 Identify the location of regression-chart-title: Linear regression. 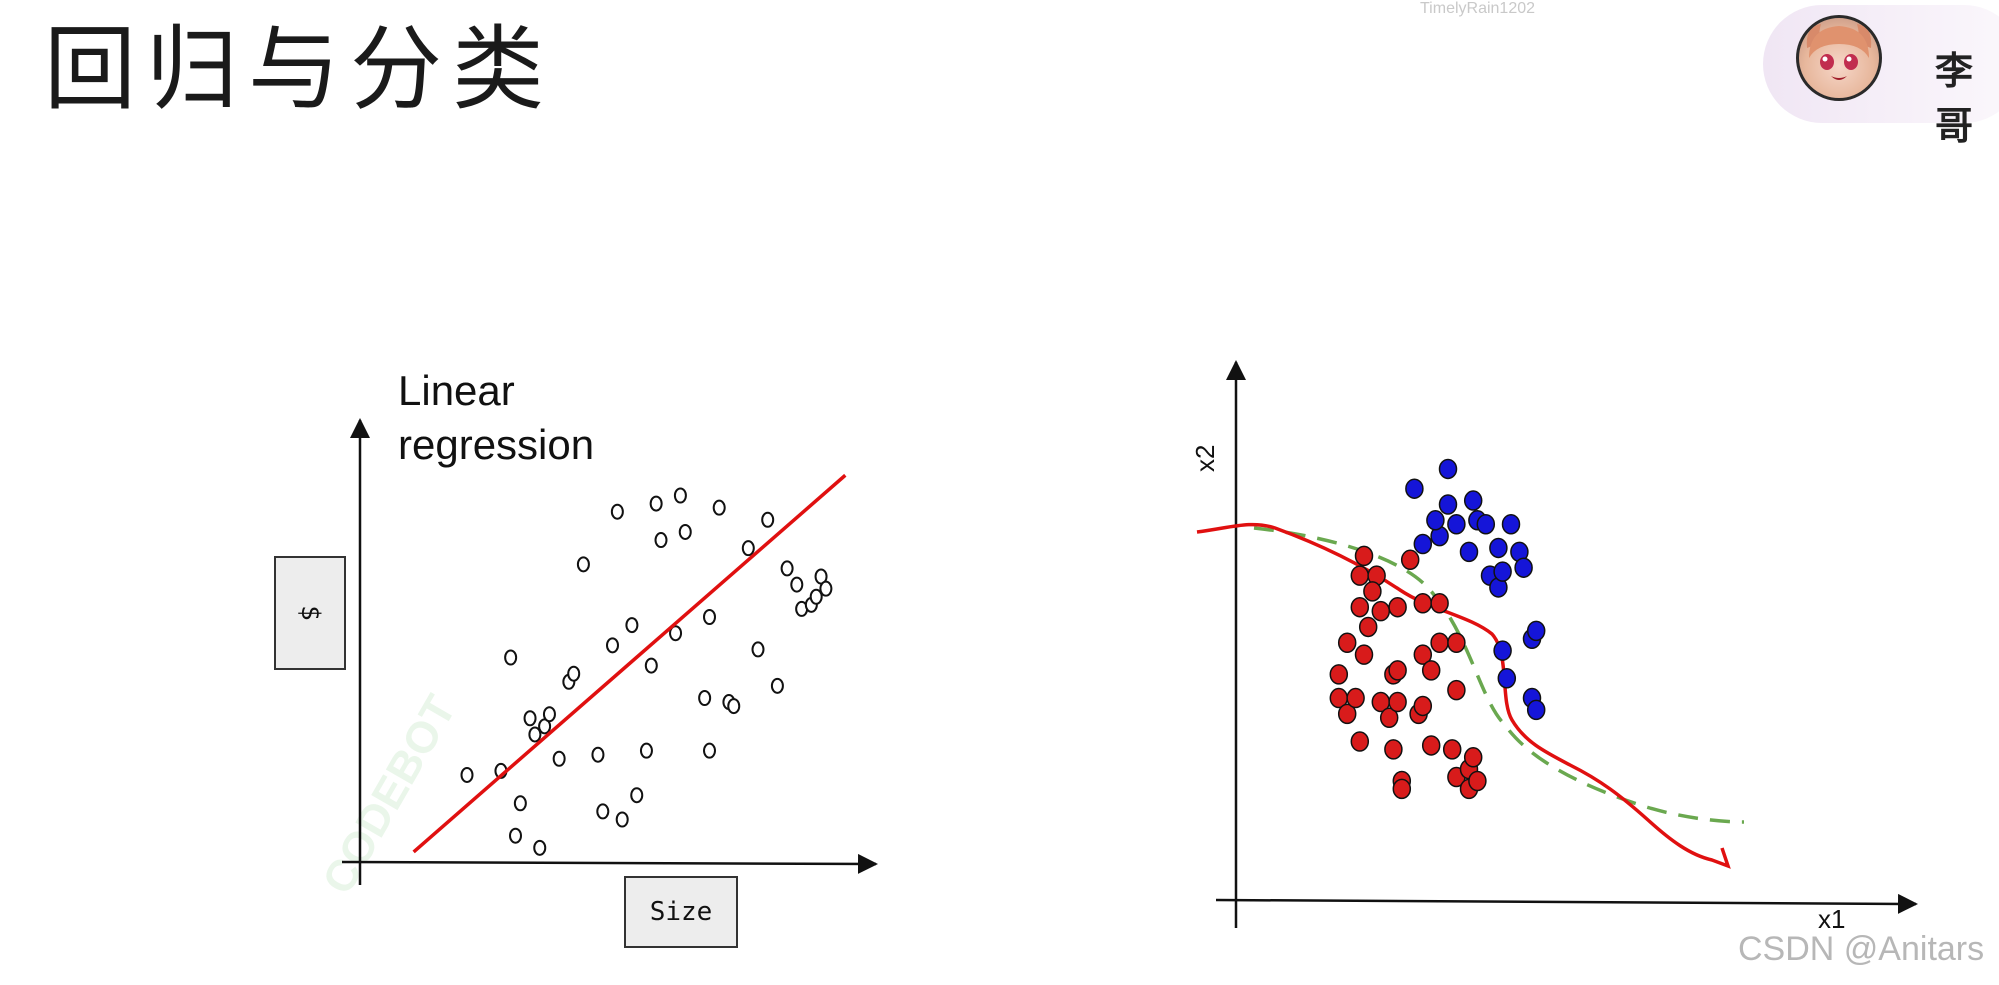
(496, 417).